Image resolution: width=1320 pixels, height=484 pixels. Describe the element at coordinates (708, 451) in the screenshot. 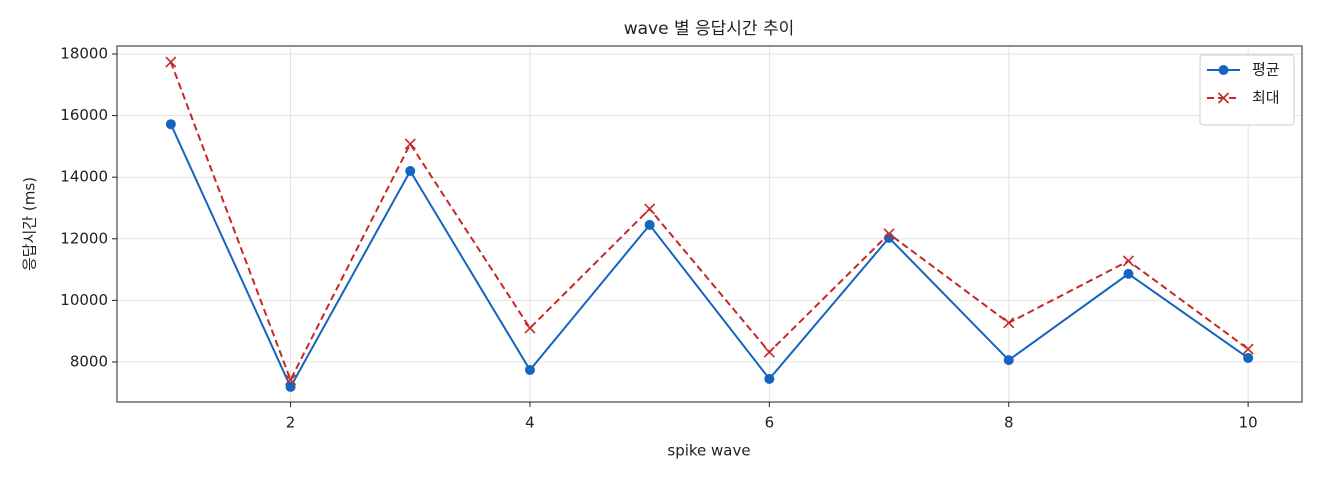

I see `x-axis-label: spike wave` at that location.